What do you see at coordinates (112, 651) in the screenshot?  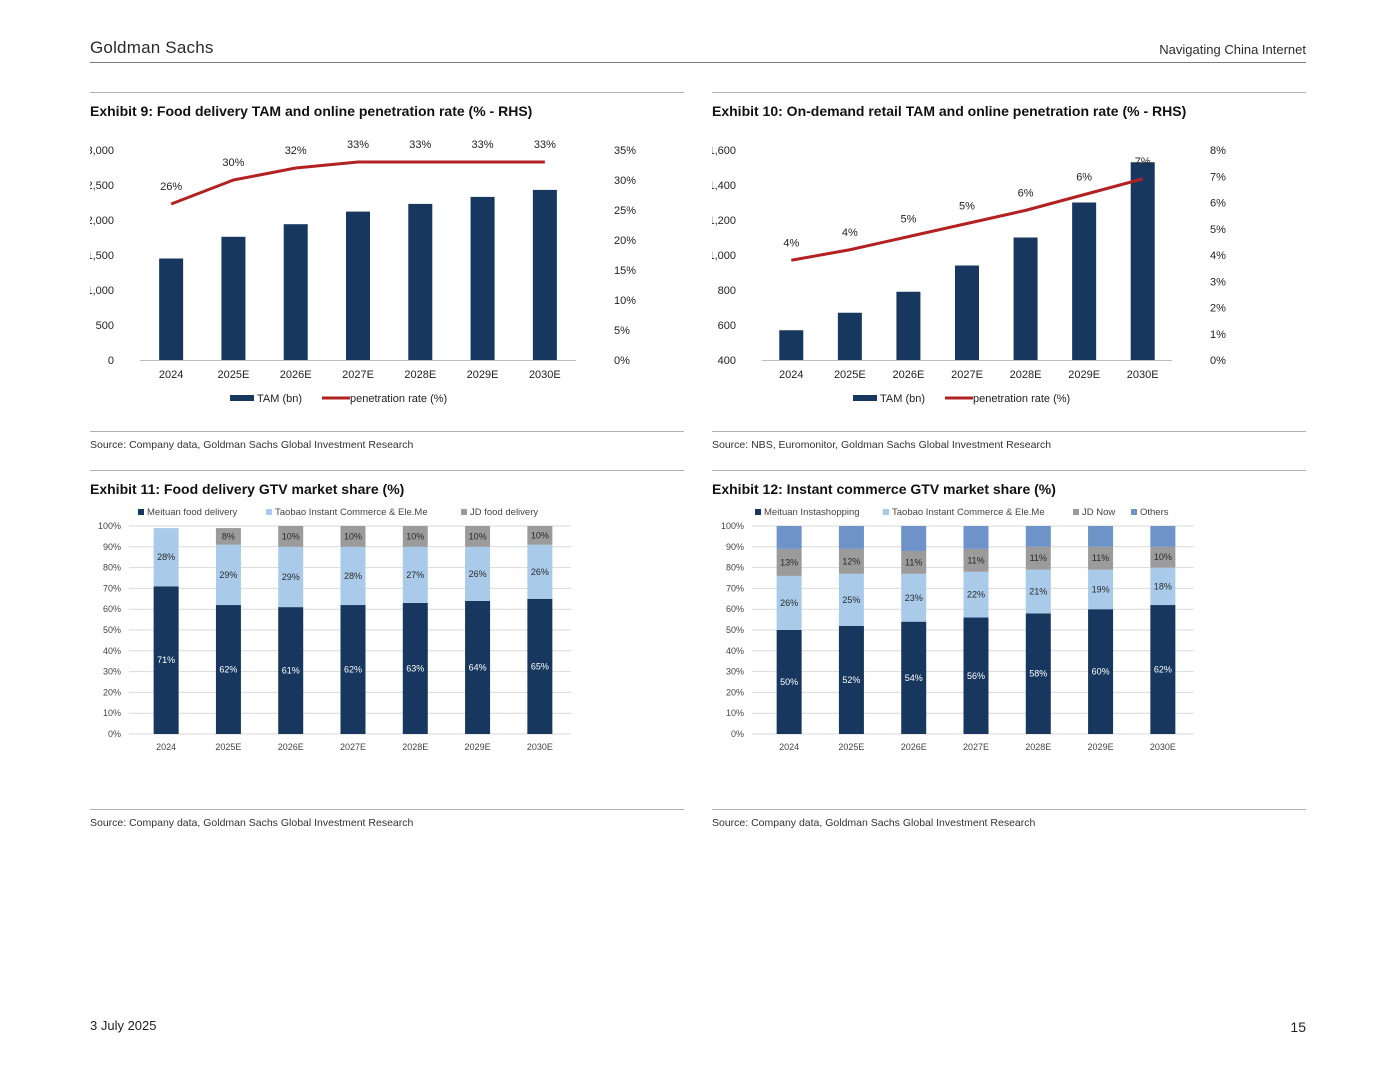 I see `y-tick-label: 40%` at bounding box center [112, 651].